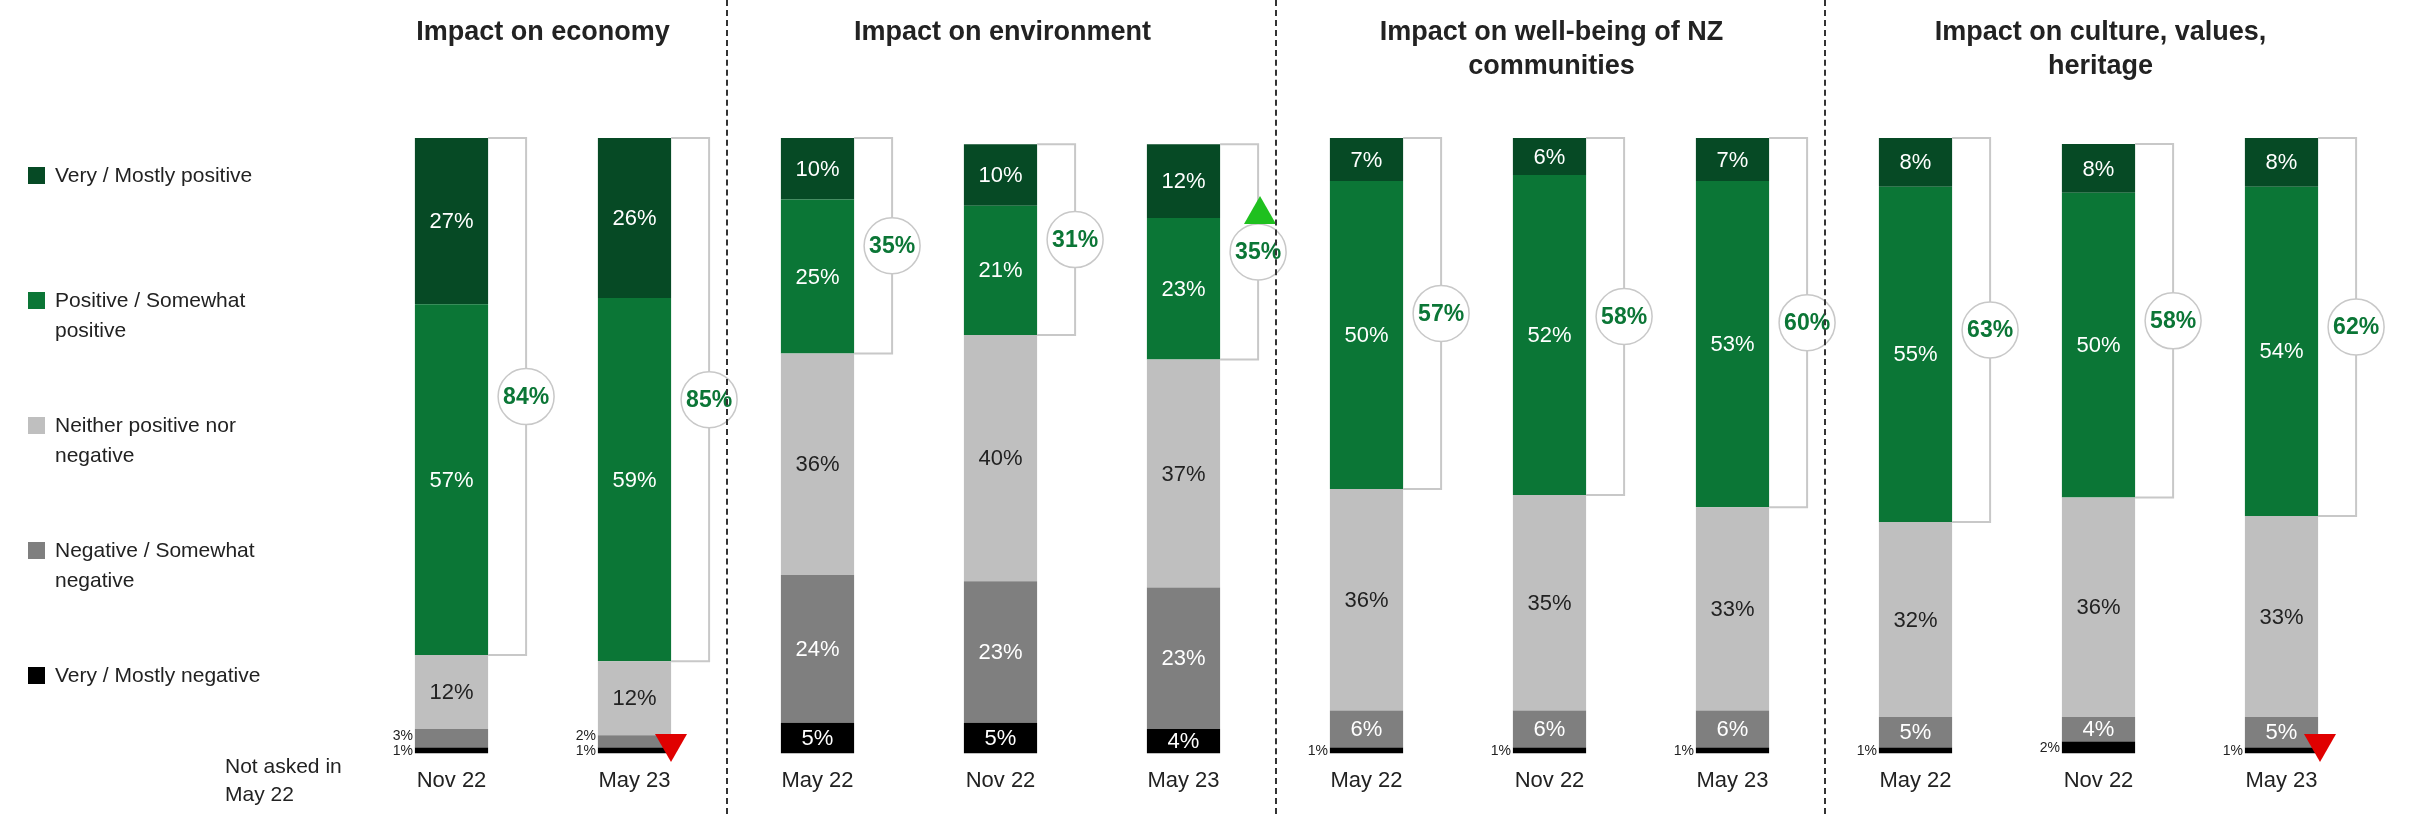  Describe the element at coordinates (1990, 329) in the screenshot. I see `annotation: 63%` at that location.